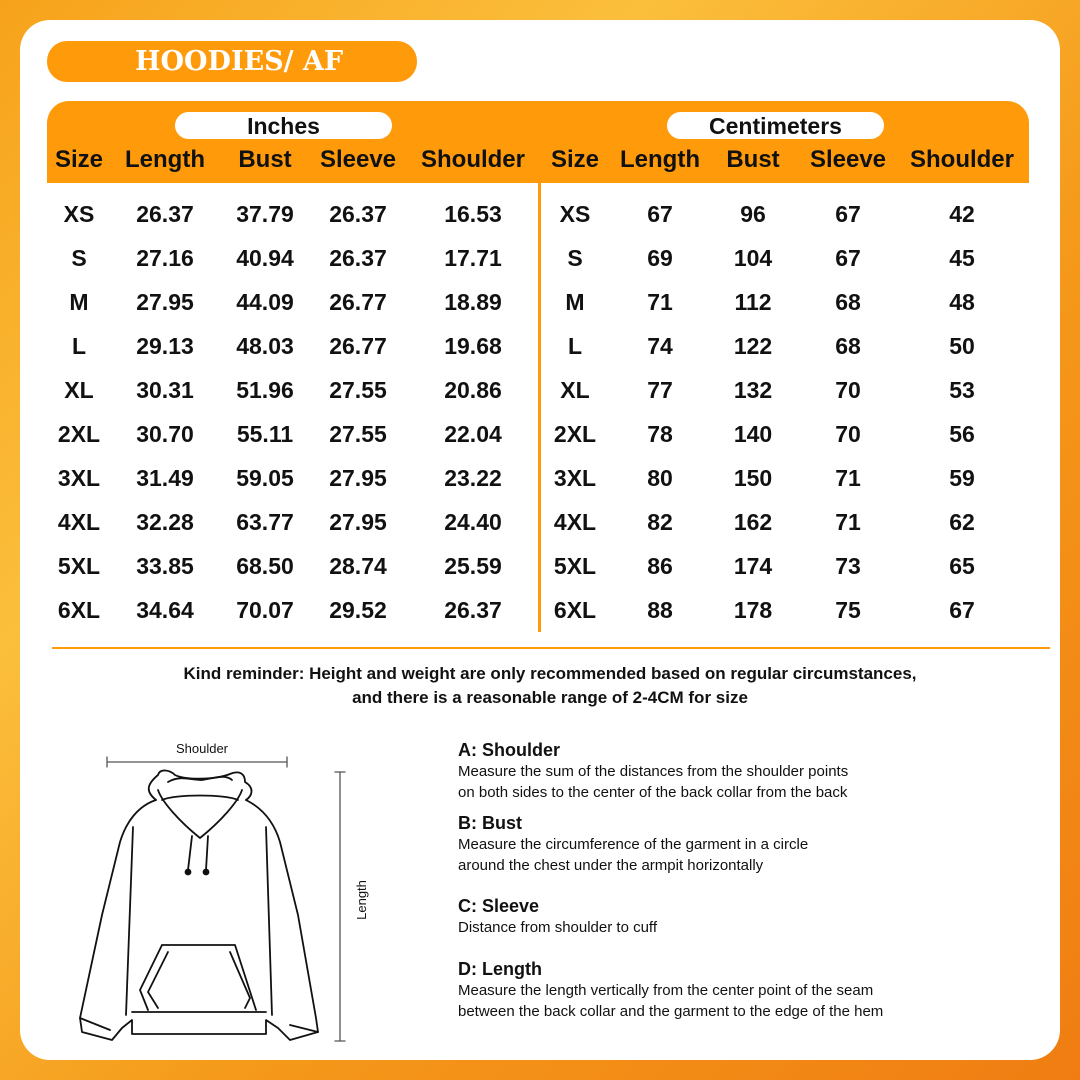  What do you see at coordinates (165, 390) in the screenshot?
I see `inches-cell: 30.31` at bounding box center [165, 390].